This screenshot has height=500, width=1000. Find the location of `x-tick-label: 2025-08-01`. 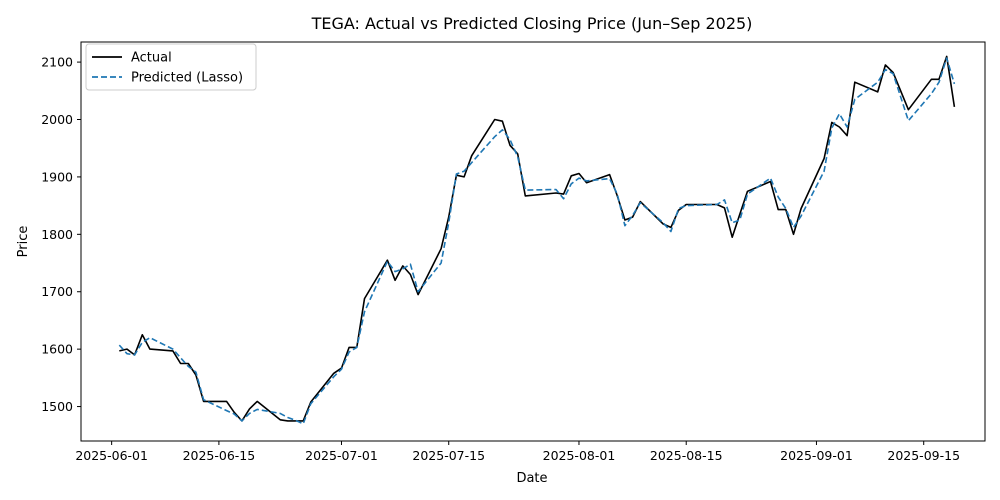

x-tick-label: 2025-08-01 is located at coordinates (579, 455).